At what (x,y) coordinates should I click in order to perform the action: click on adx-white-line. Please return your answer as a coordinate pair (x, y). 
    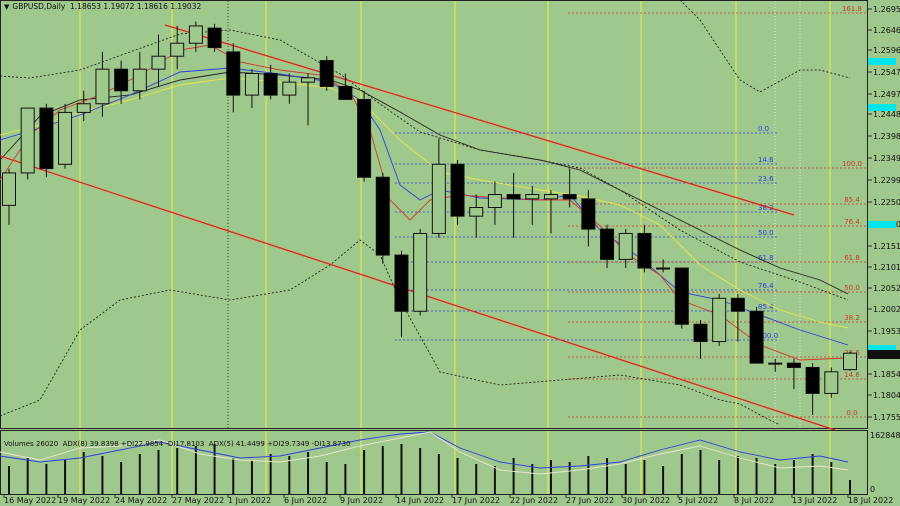
    Looking at the image, I should click on (424, 453).